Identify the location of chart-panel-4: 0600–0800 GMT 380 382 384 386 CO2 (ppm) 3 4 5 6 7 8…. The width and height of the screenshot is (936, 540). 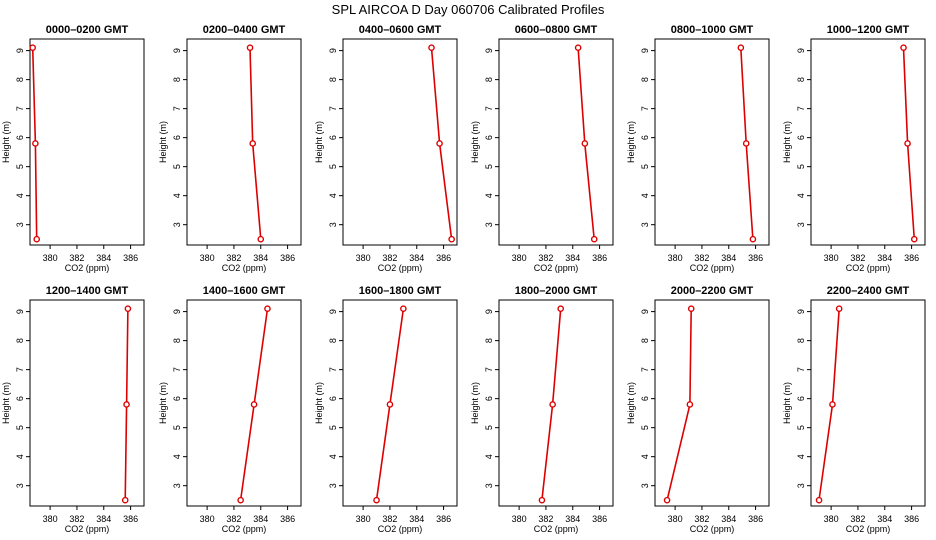
(542, 148).